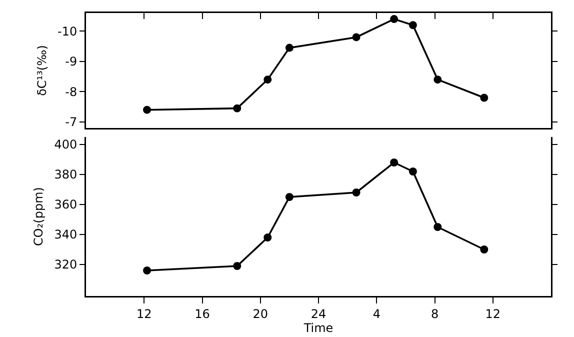 The height and width of the screenshot is (337, 574). I want to click on y-tick-label: 320, so click(66, 265).